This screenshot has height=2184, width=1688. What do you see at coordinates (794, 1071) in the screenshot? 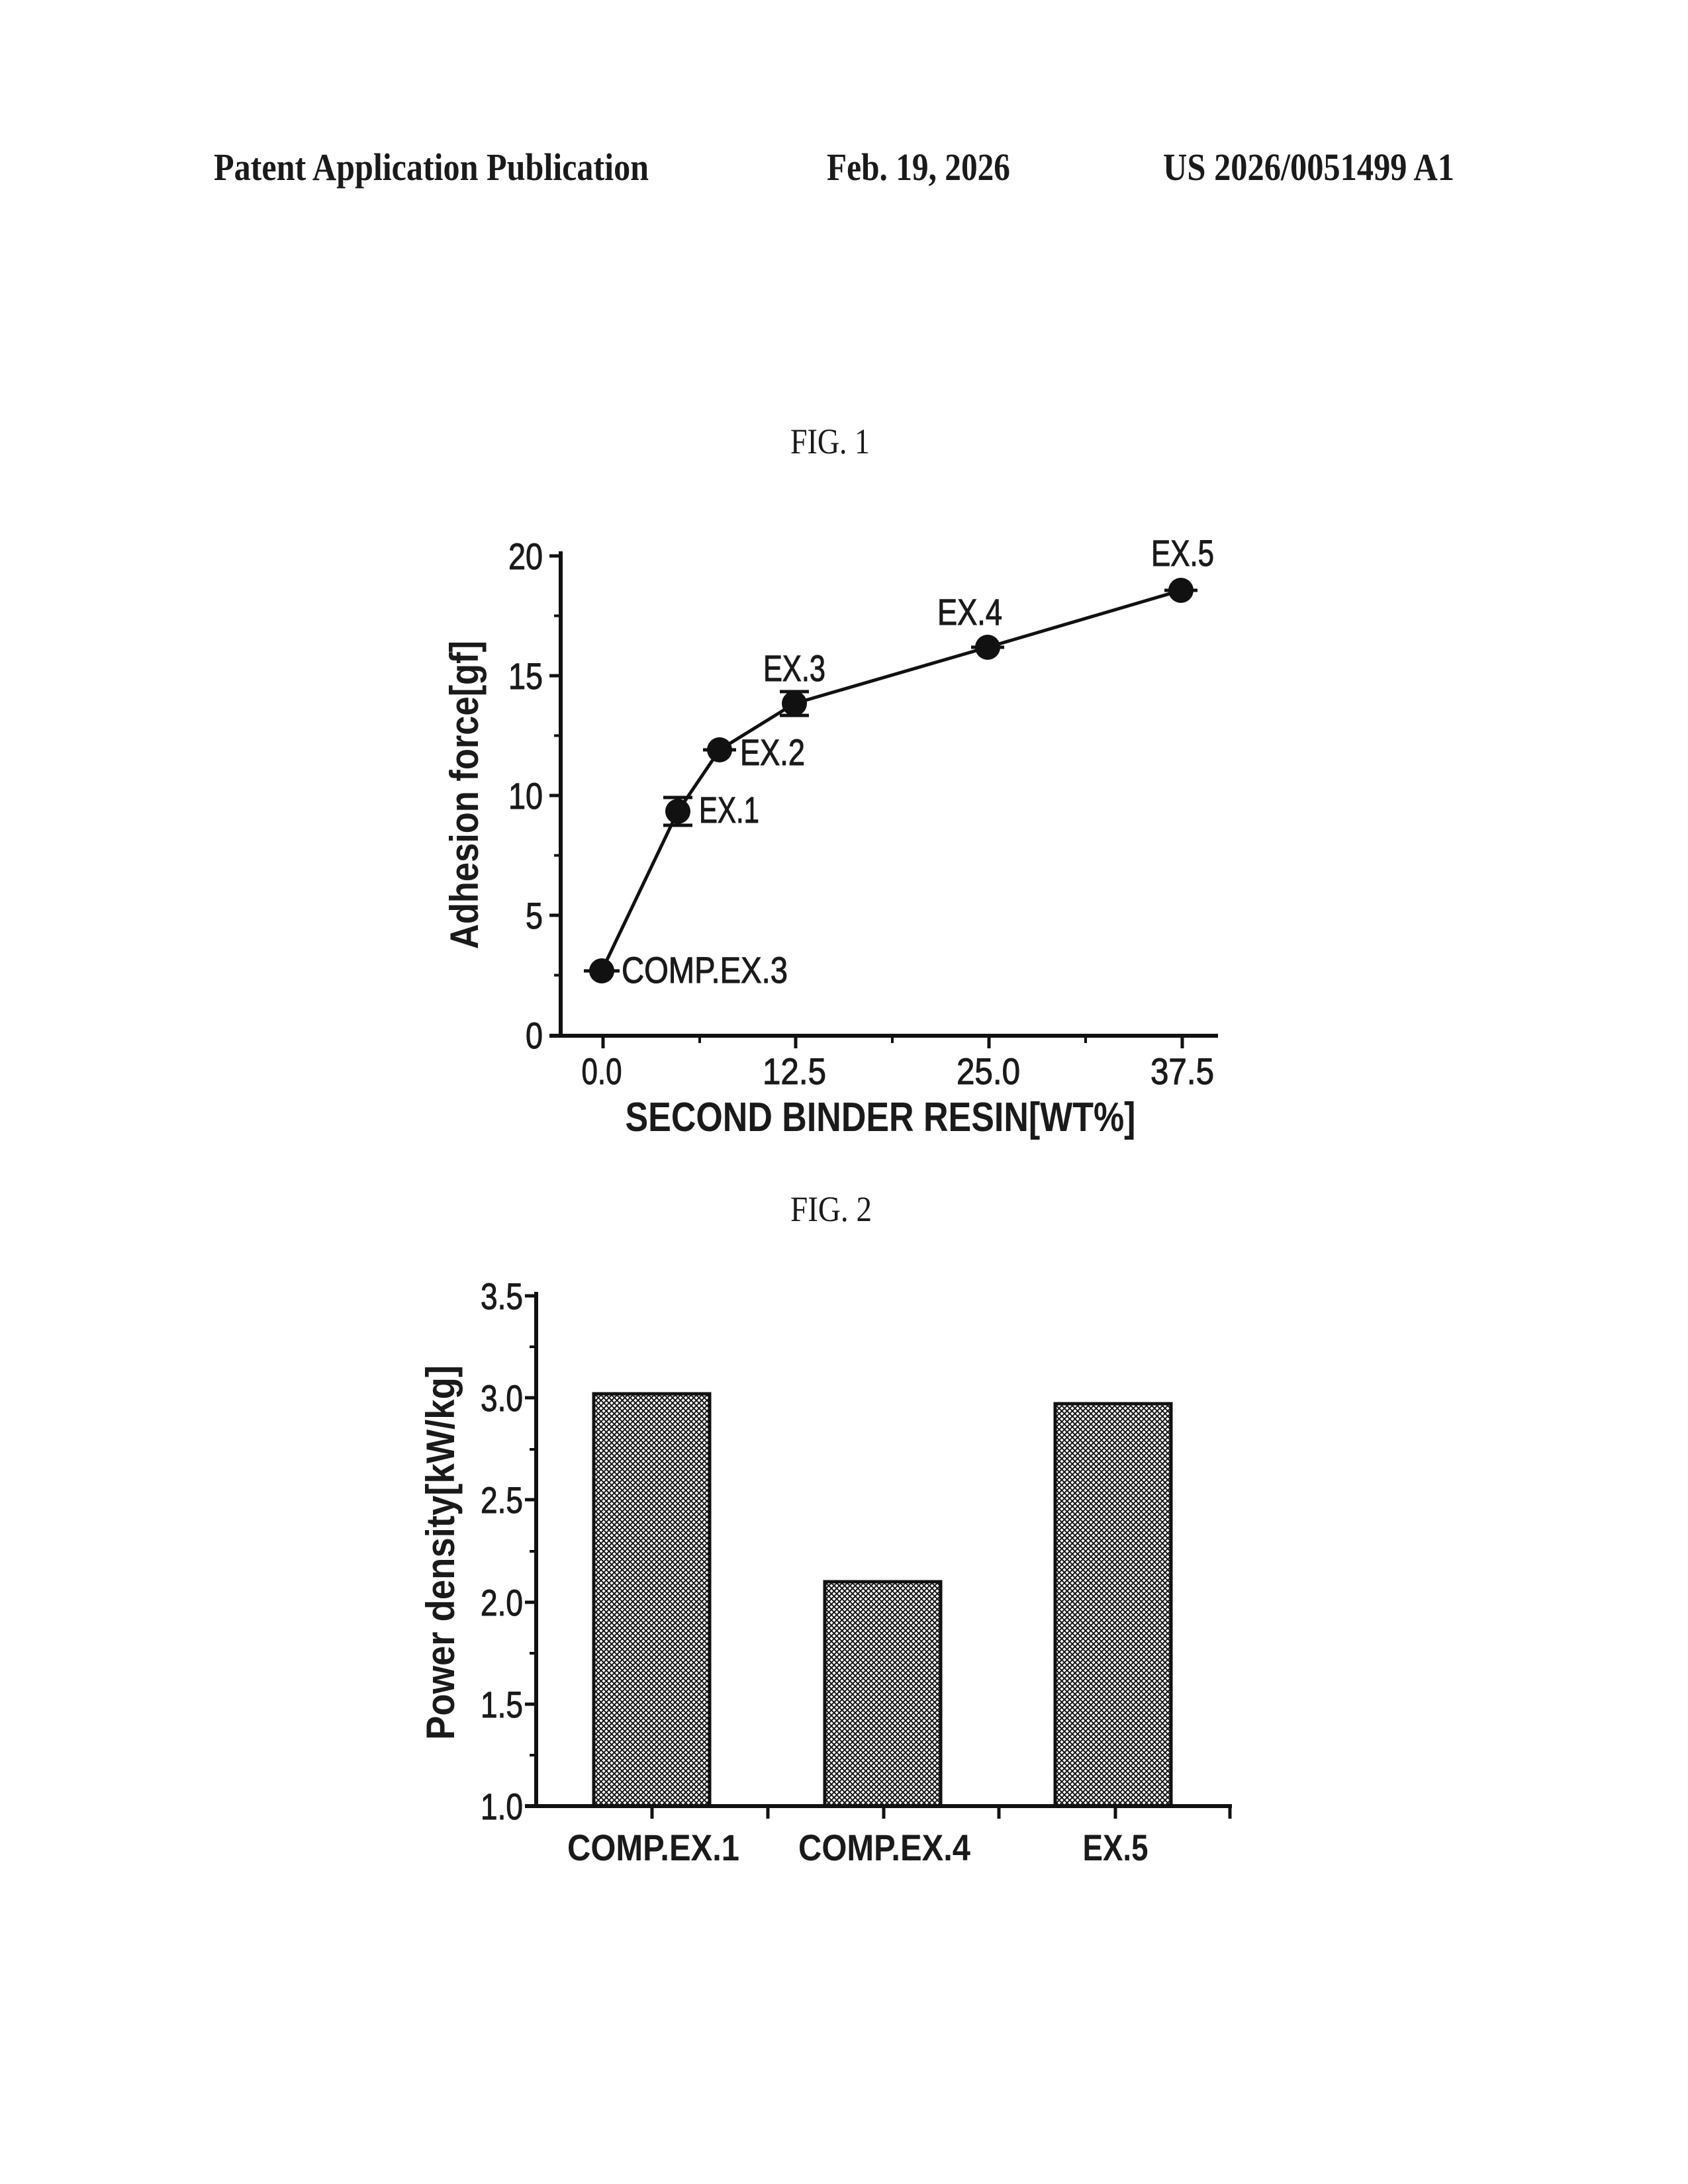
I see `svg-text: 12.5` at bounding box center [794, 1071].